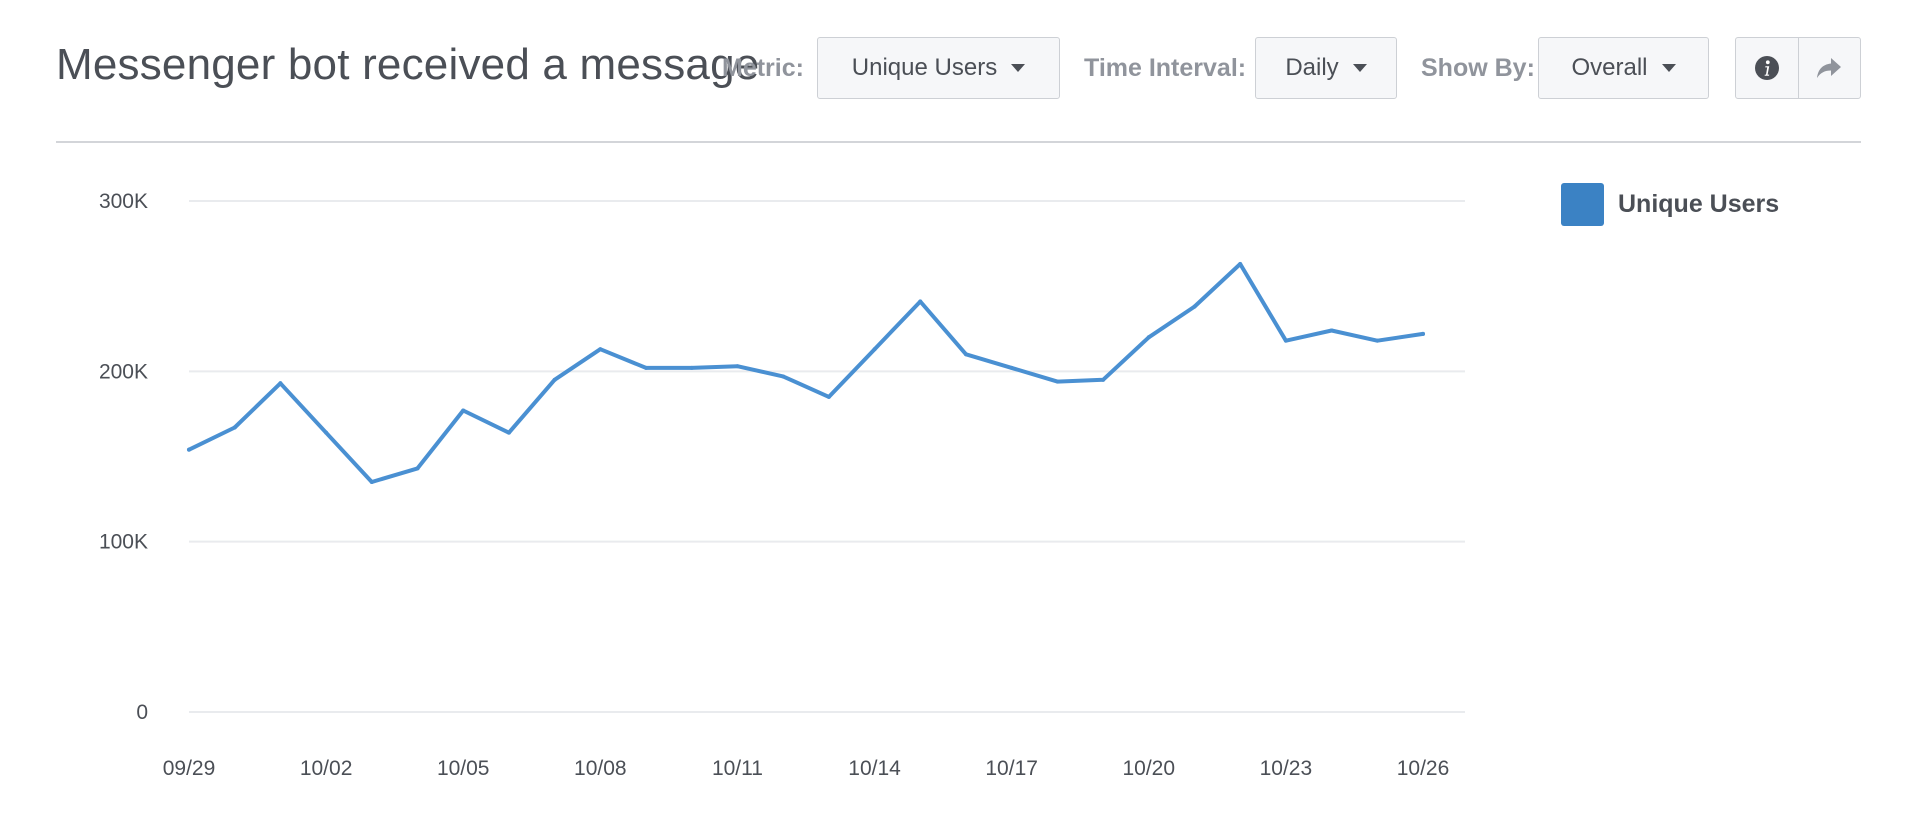  I want to click on share-icon, so click(1829, 68).